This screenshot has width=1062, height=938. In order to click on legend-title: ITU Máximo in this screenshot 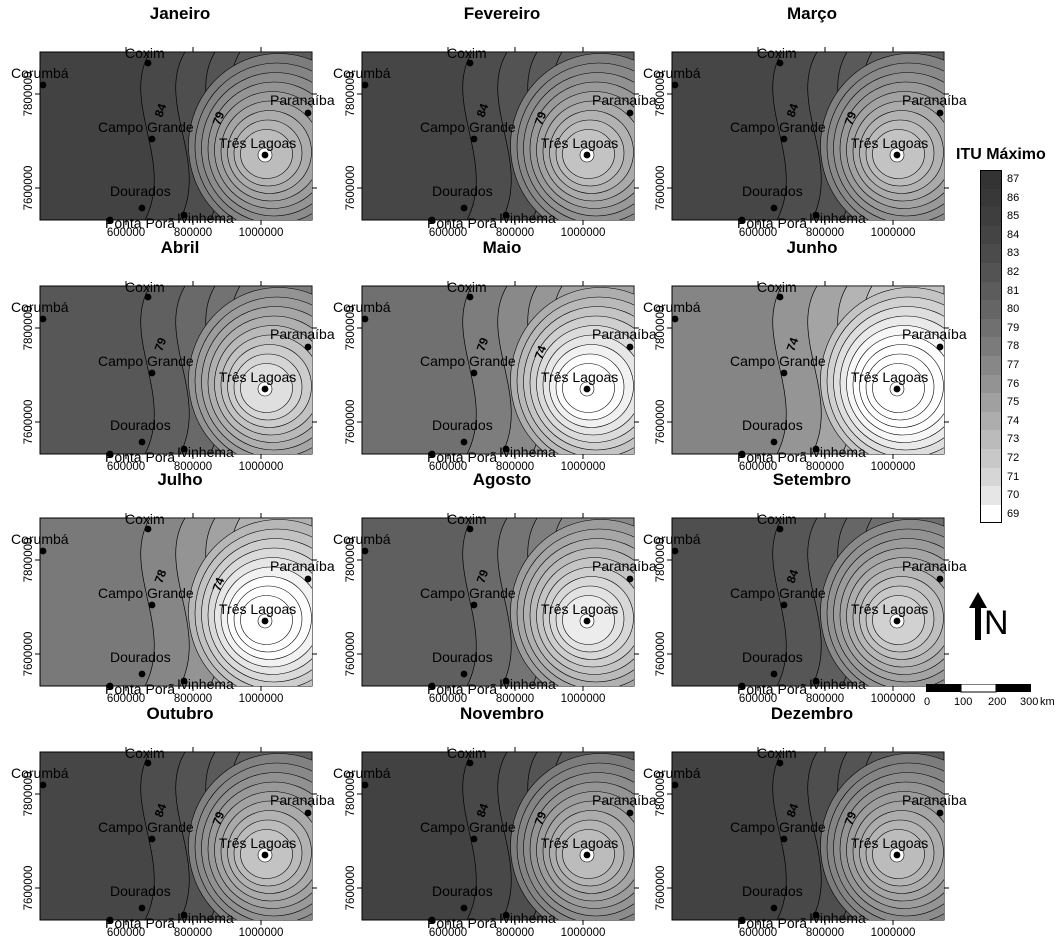, I will do `click(1001, 155)`.